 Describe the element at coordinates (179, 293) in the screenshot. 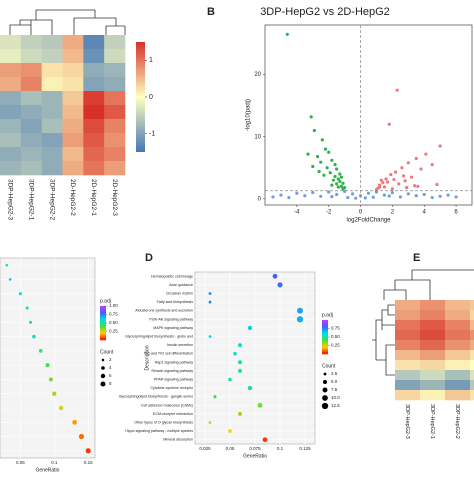

I see `y-tick-label: Circadian rhythm` at that location.